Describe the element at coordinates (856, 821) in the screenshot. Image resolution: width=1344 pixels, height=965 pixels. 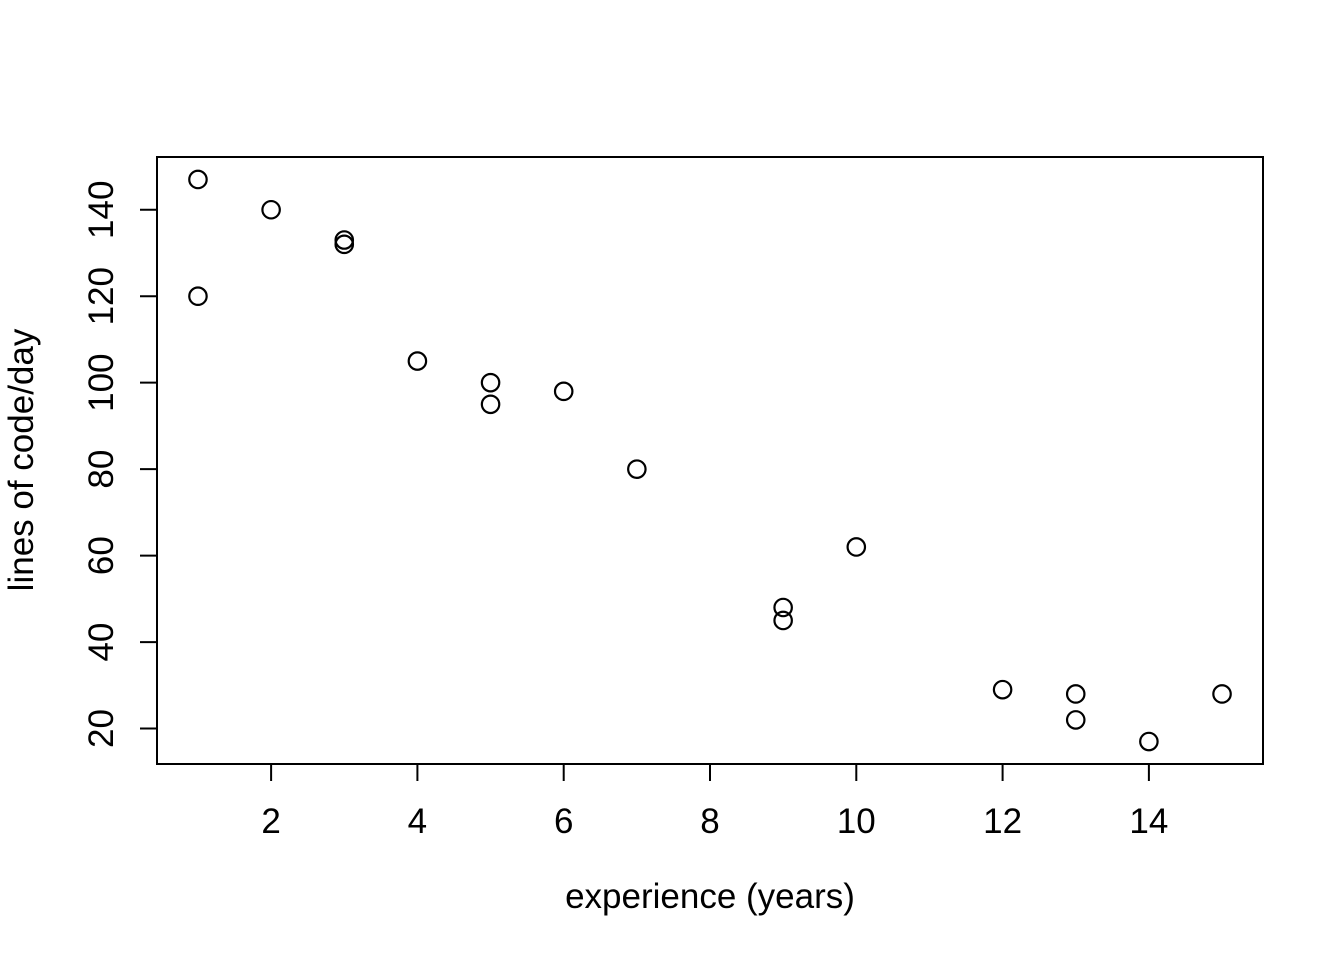
I see `x-axis-tick-label: 10` at that location.